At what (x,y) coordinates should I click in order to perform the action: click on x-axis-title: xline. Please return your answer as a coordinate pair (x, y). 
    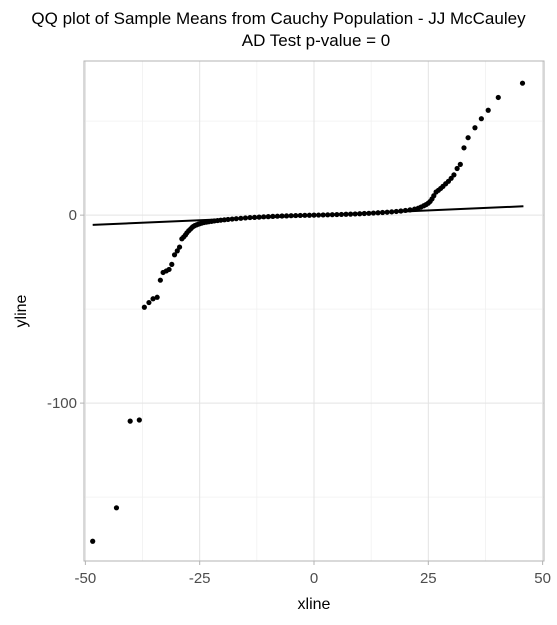
    Looking at the image, I should click on (314, 604).